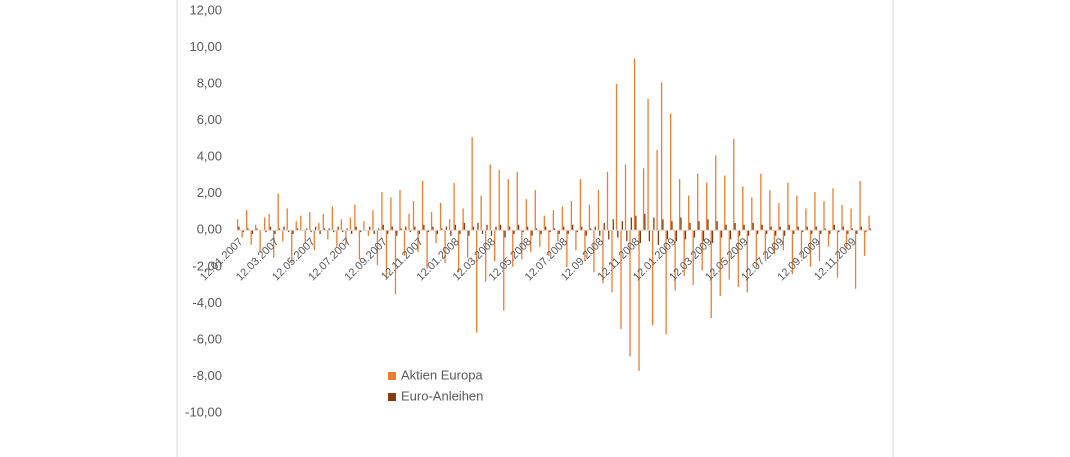  Describe the element at coordinates (209, 119) in the screenshot. I see `y-tick-label: 6,00` at that location.